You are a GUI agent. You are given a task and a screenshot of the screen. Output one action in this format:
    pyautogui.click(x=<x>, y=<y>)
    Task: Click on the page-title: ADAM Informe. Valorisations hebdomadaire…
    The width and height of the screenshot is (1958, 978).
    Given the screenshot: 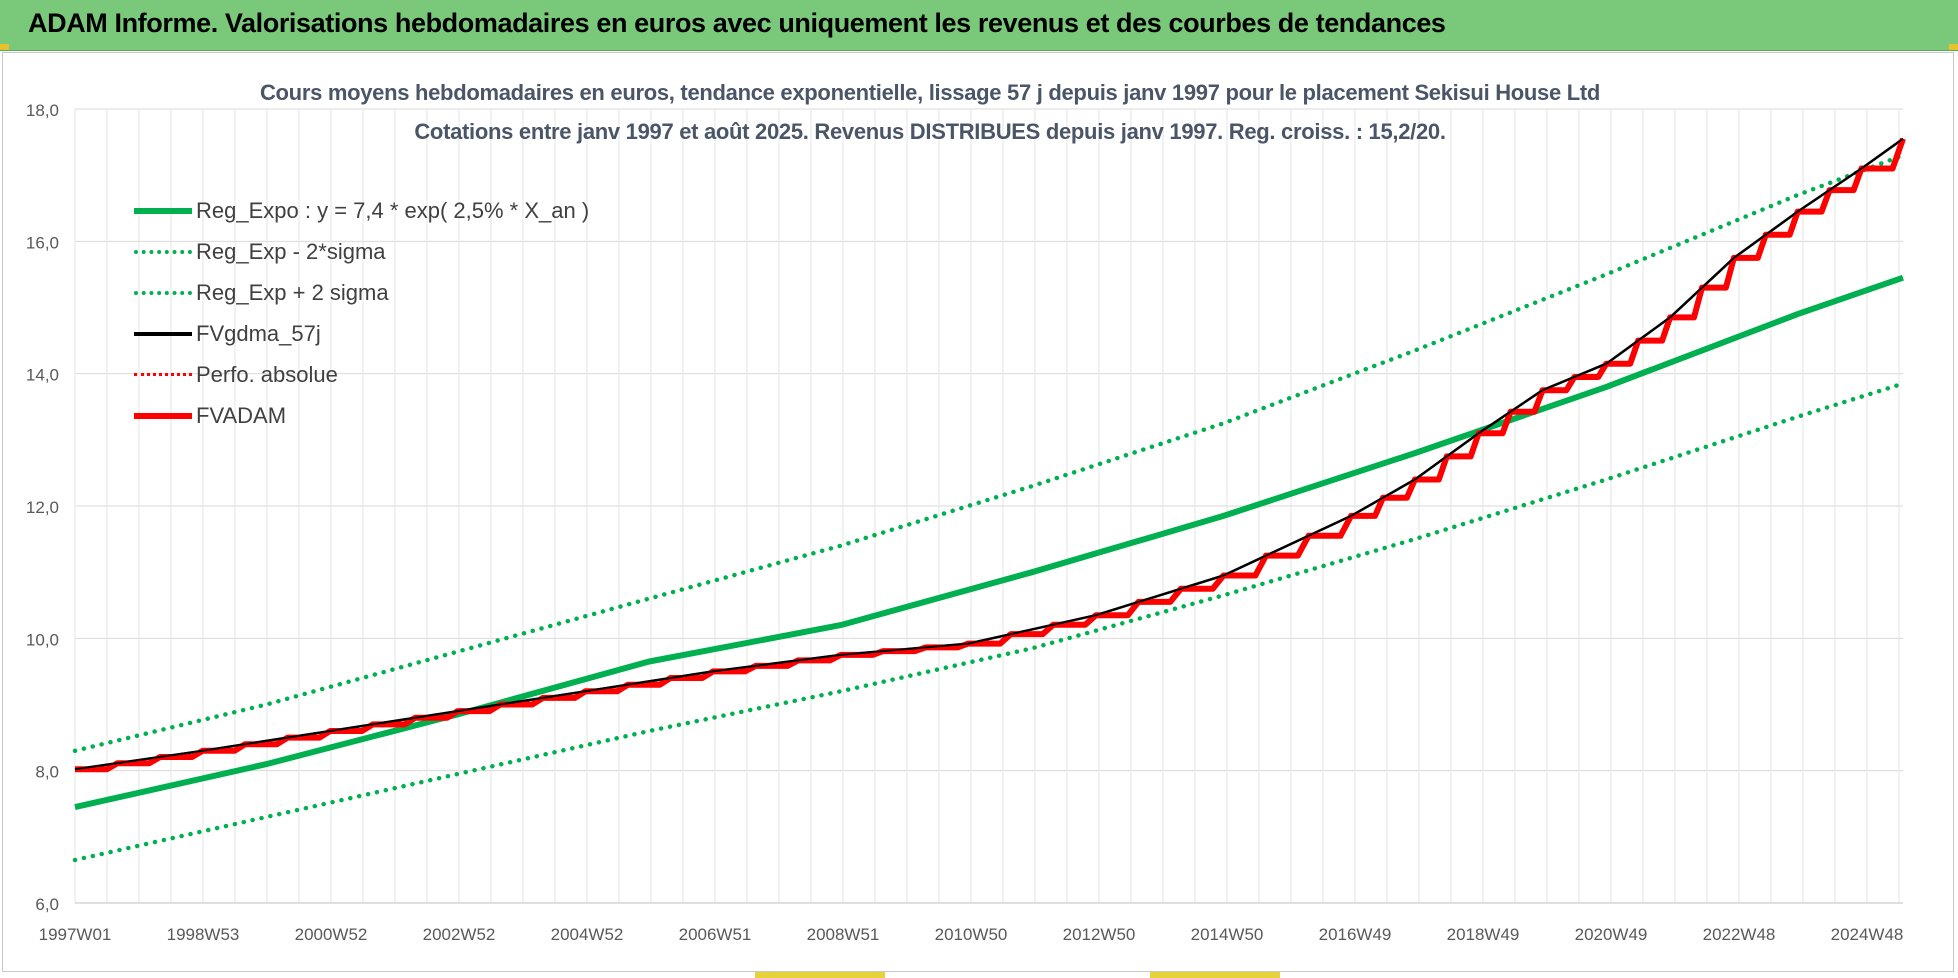 What is the action you would take?
    pyautogui.click(x=737, y=23)
    